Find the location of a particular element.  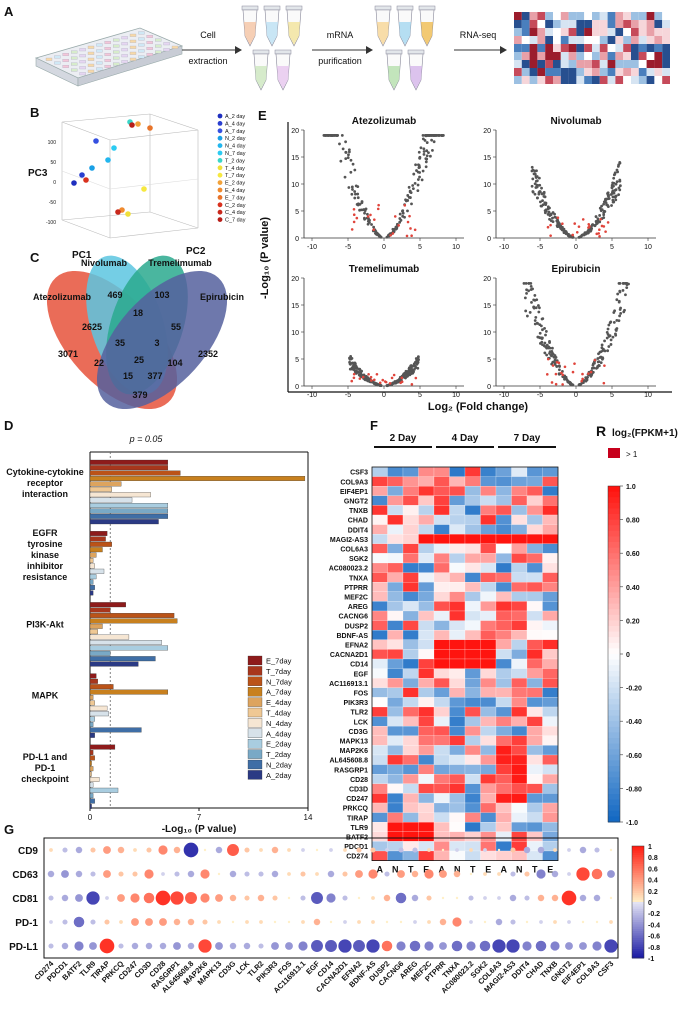

heatmap-row-label: LCK is located at coordinates (361, 722).